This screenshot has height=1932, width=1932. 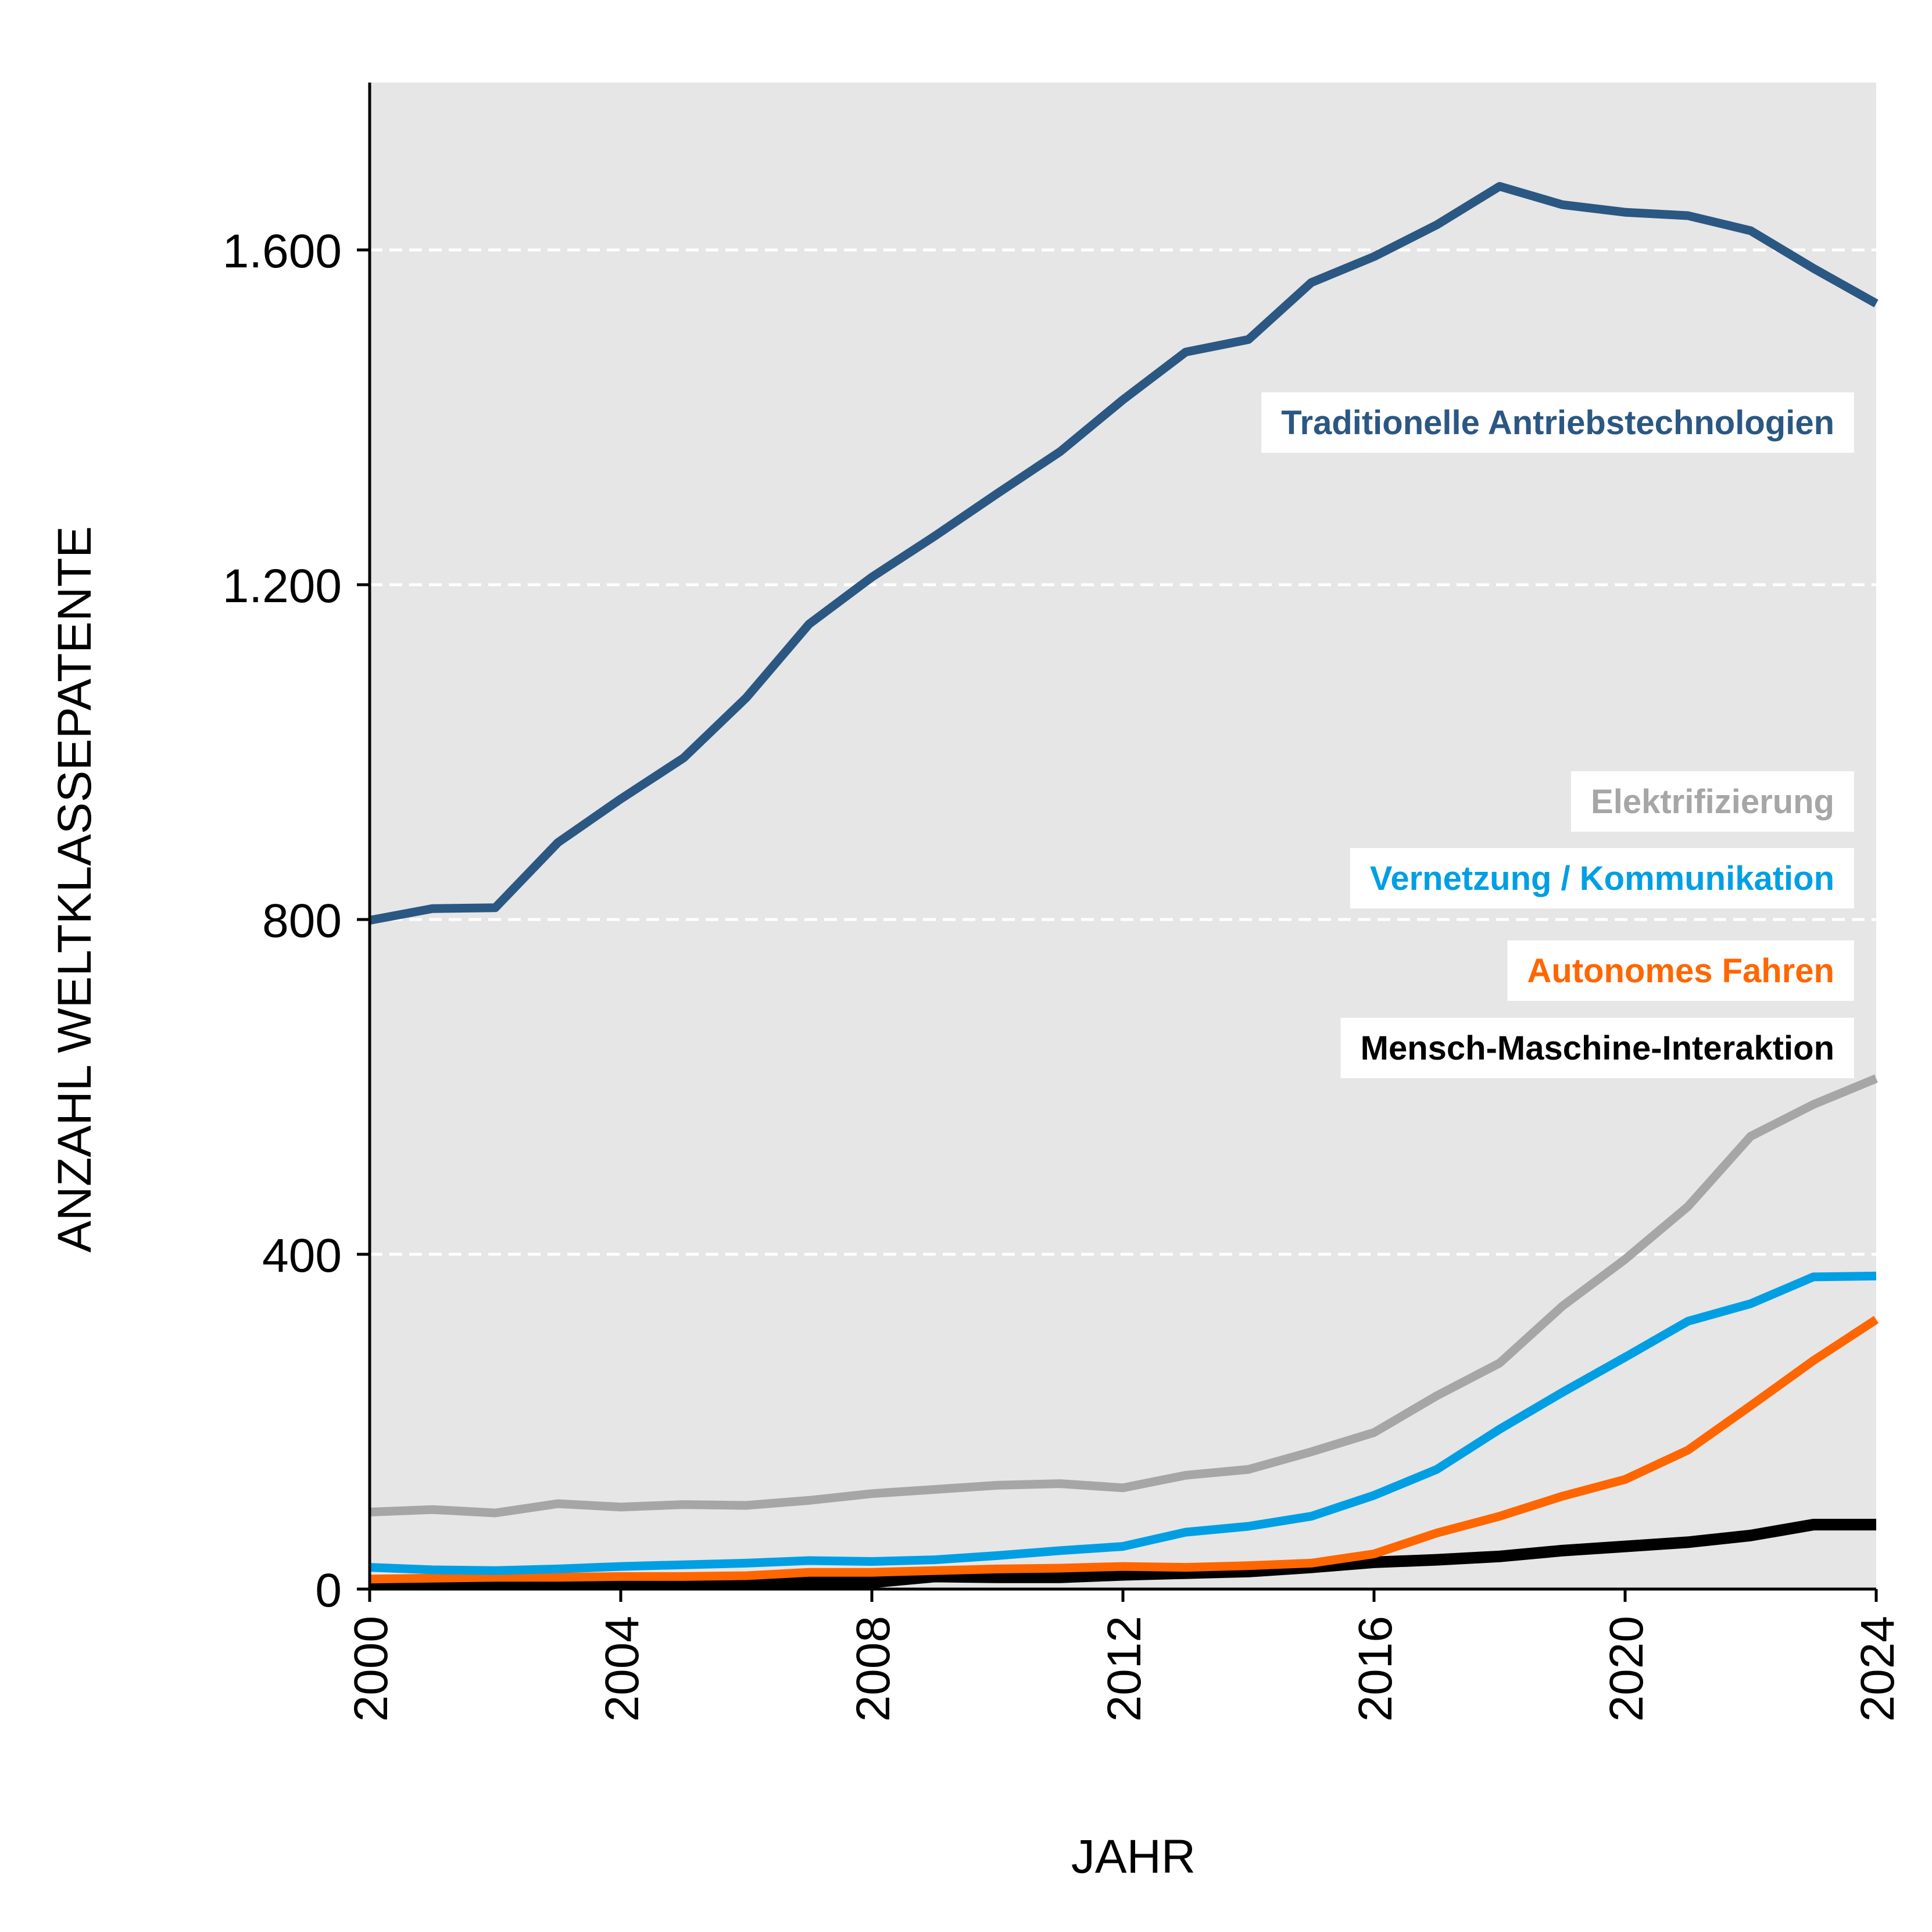 I want to click on series-line-mensch-maschine-interaktion, so click(x=1123, y=1554).